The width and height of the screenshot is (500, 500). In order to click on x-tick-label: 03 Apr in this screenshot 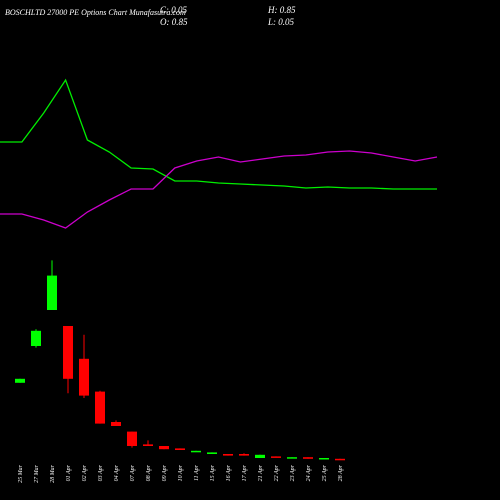, I will do `click(101, 472)`.